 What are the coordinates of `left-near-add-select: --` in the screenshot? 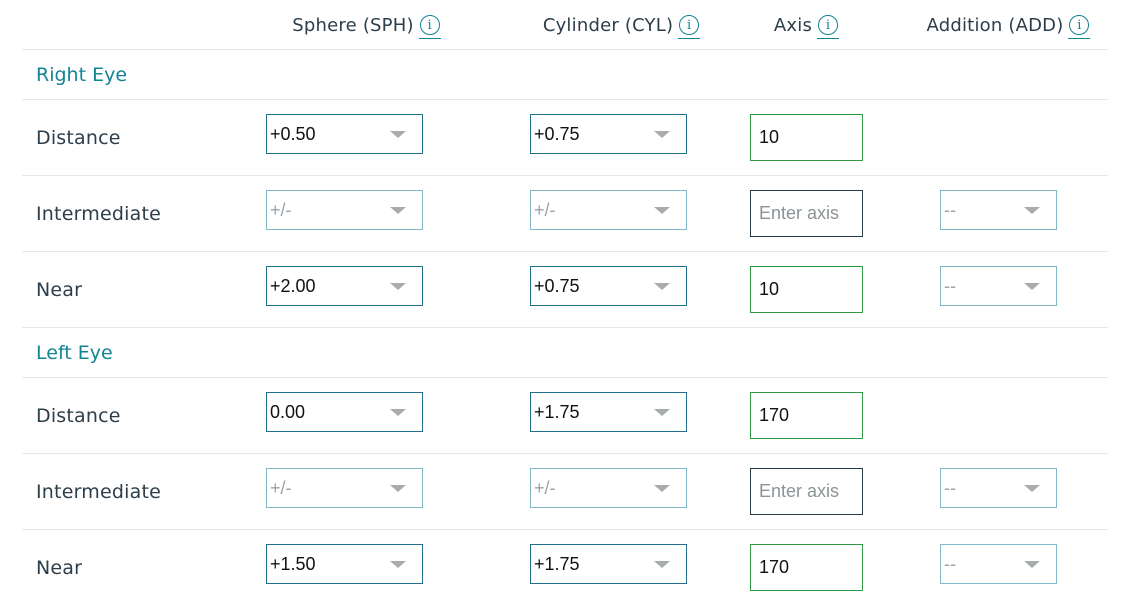 It's located at (998, 564).